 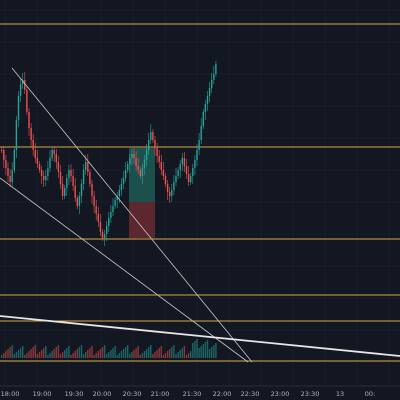 I want to click on trendline-long, so click(x=200, y=336).